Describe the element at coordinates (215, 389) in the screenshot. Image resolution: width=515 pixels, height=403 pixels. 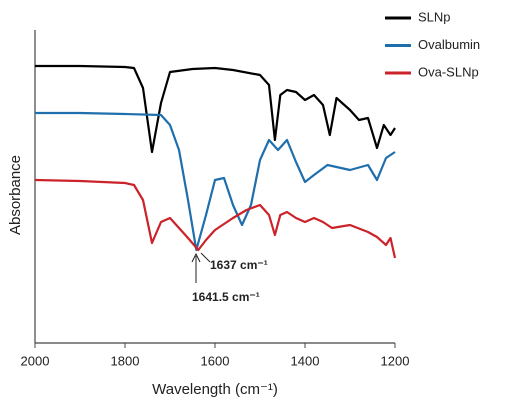
I see `x-axis-label: Wavelength (cm⁻¹)` at that location.